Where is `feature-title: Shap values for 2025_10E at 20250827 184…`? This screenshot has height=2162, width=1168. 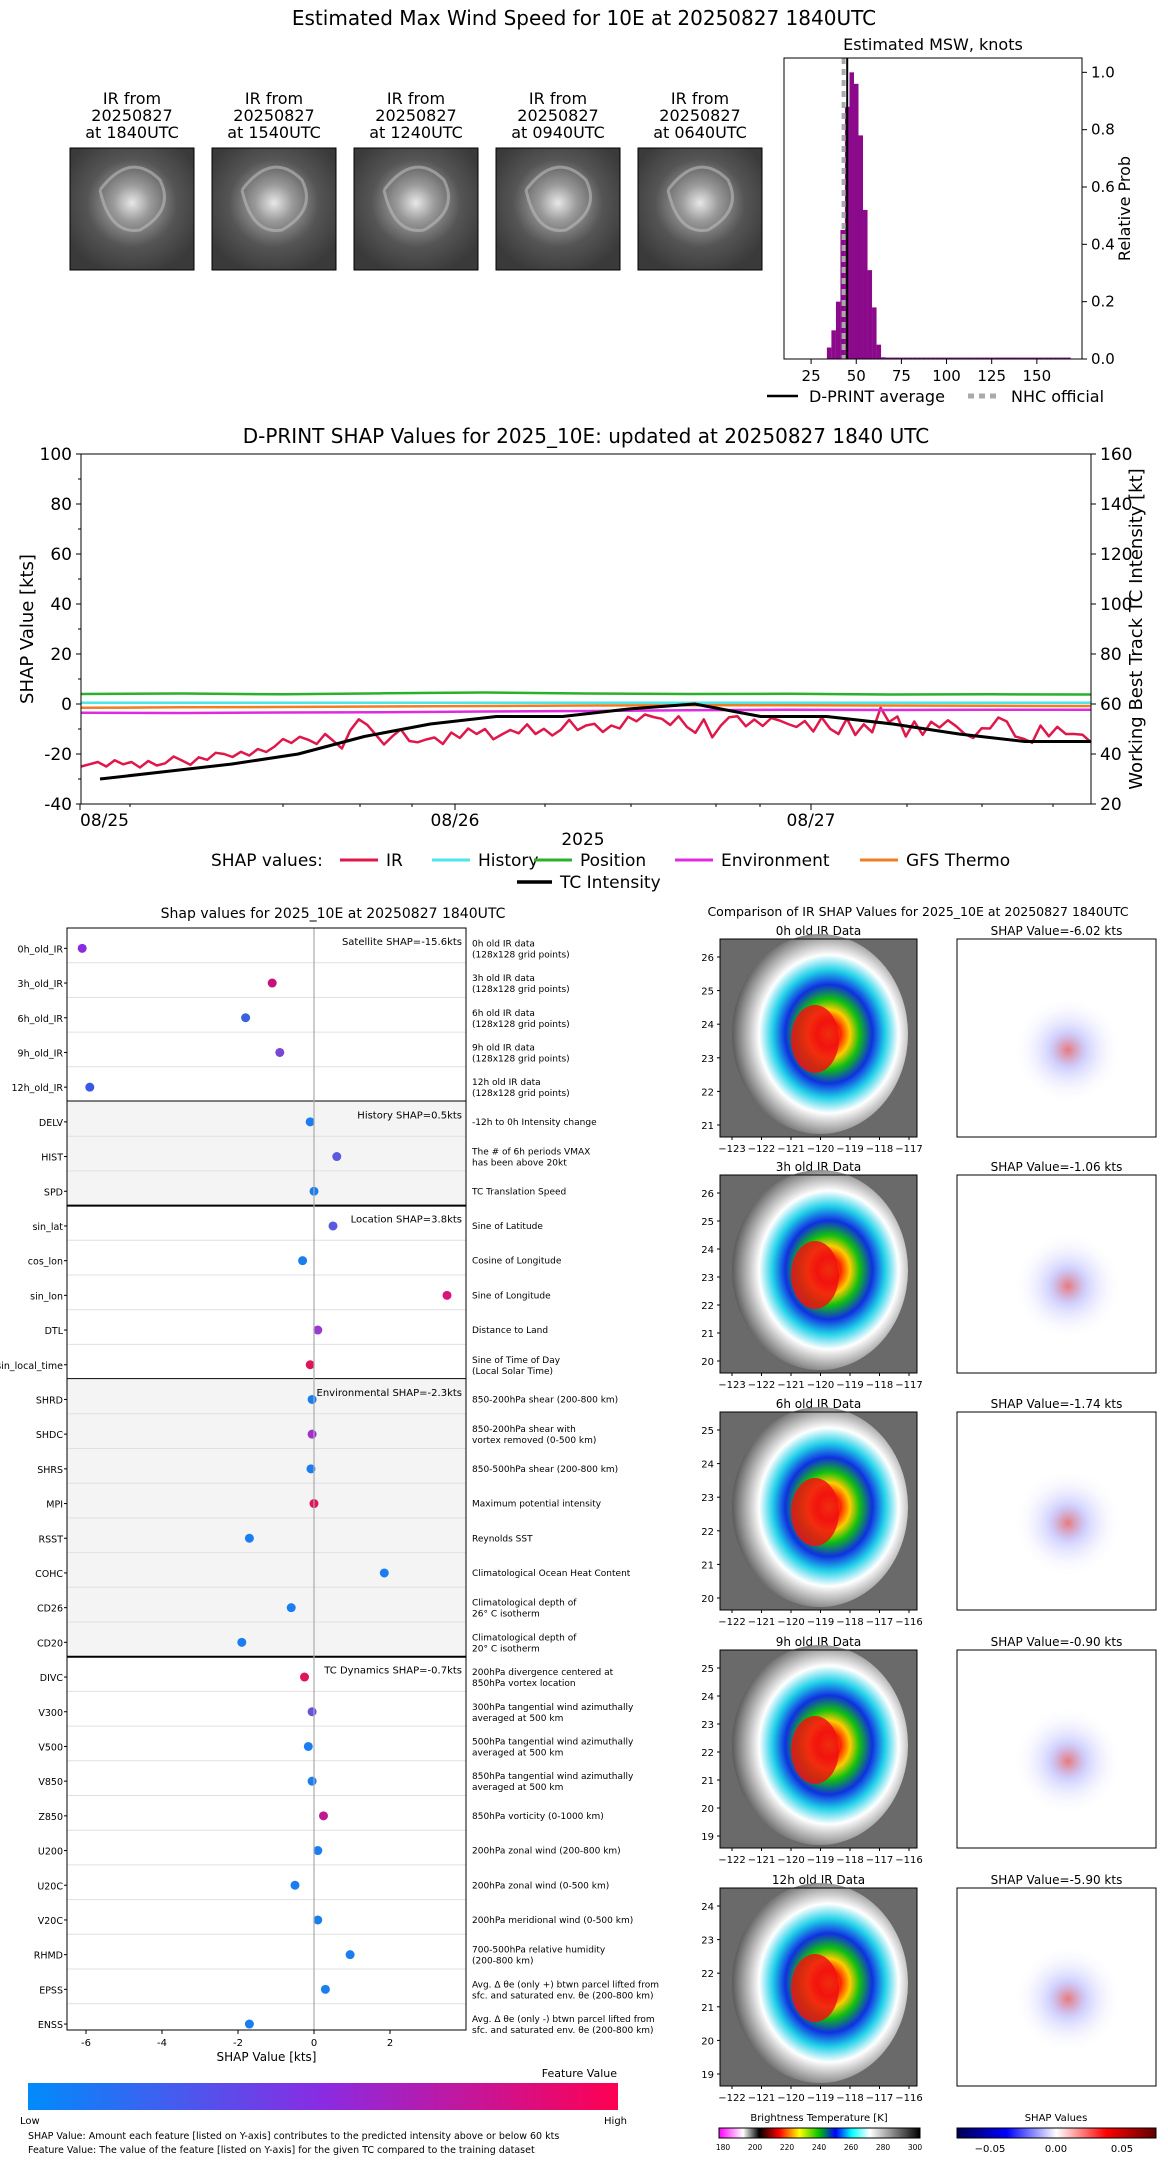
feature-title: Shap values for 2025_10E at 20250827 184… is located at coordinates (333, 914).